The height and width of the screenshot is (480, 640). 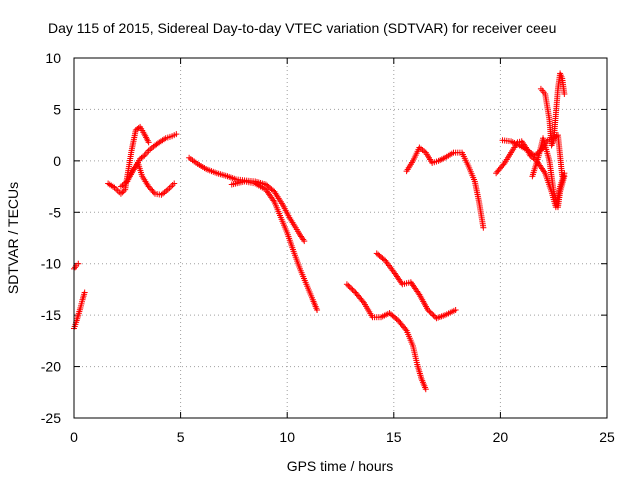 I want to click on x-tick-label: 0, so click(x=74, y=437).